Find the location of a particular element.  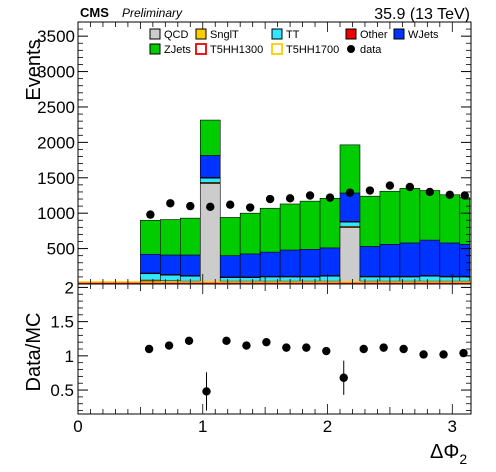

ratio-y-tick-label-0: 0.5 is located at coordinates (62, 390).